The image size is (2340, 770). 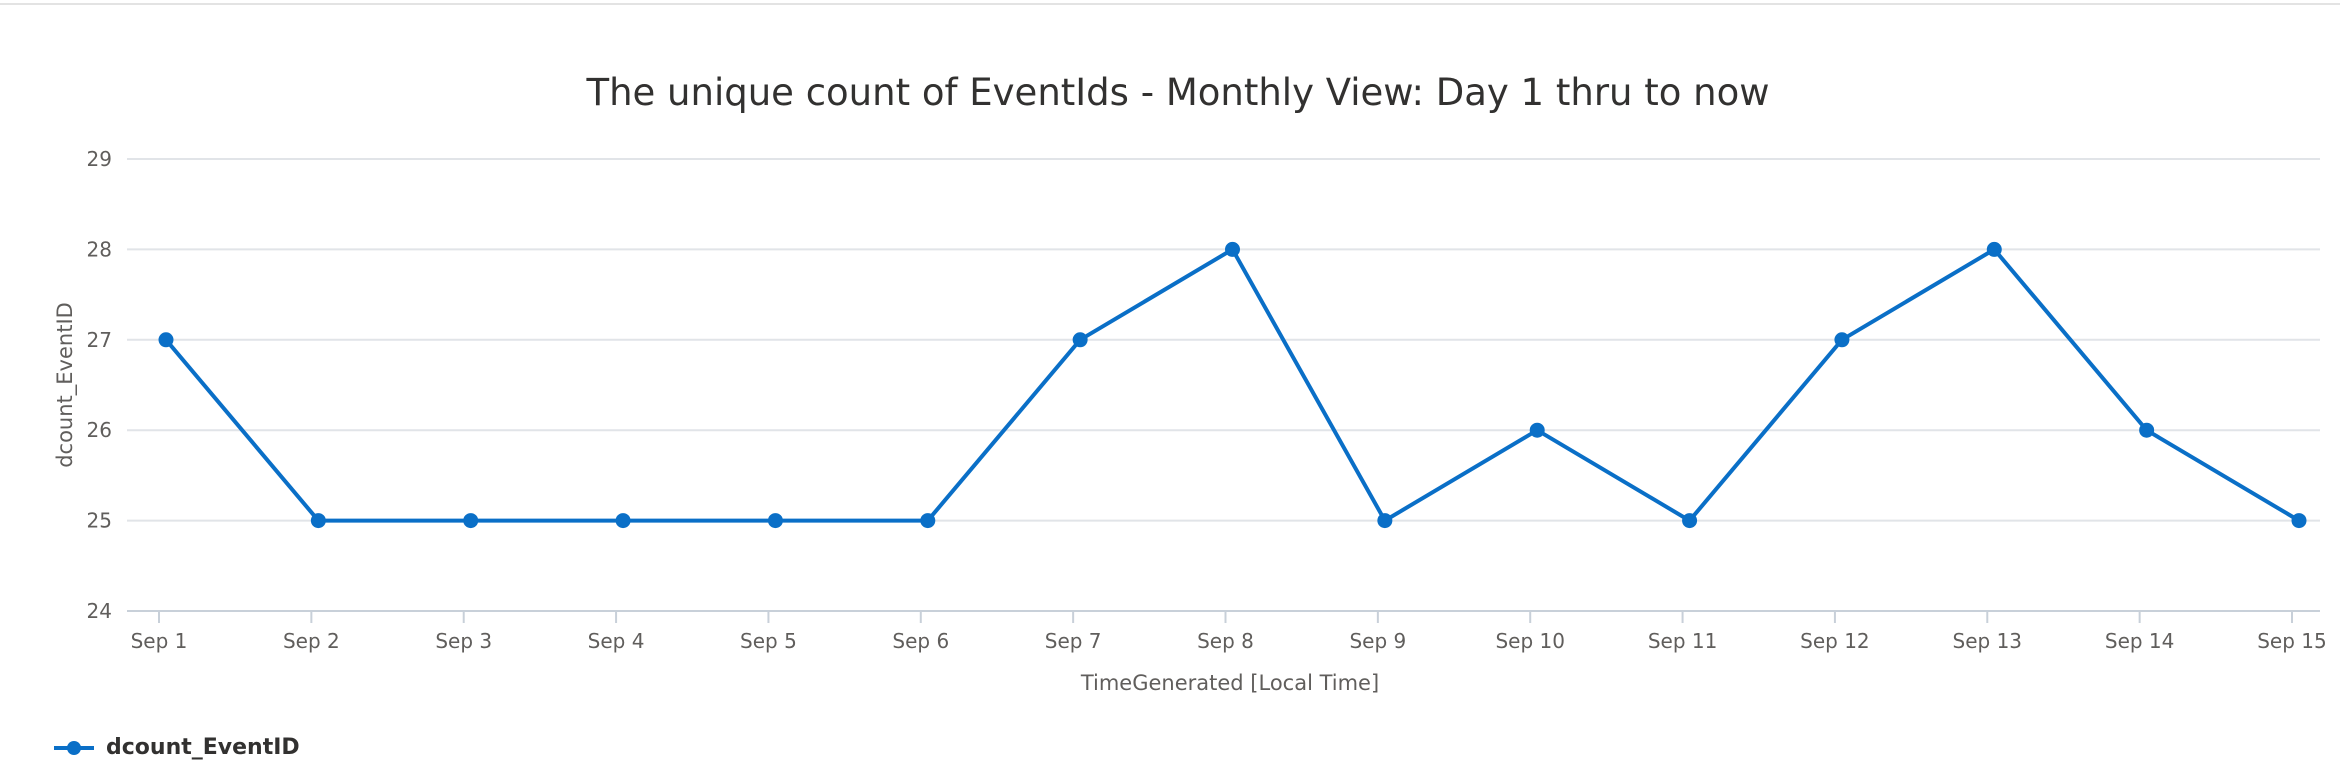 I want to click on x-tick-label: Sep 14, so click(x=2140, y=641).